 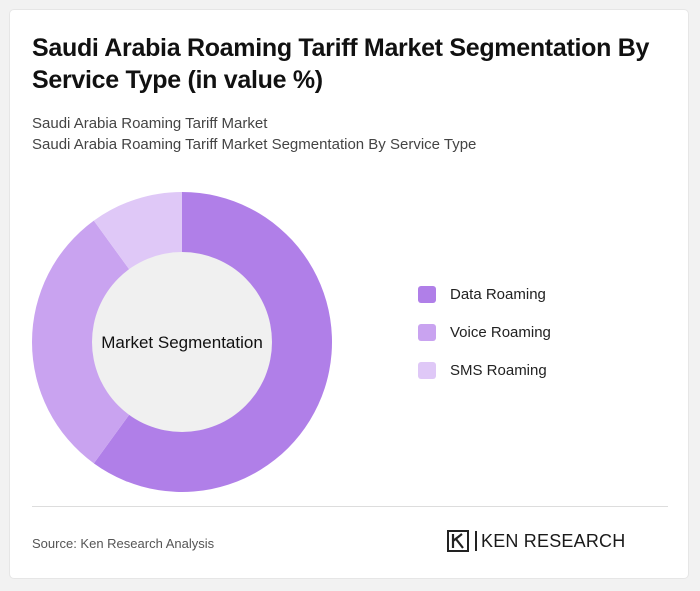 I want to click on chart-legend: Data Roaming Voice Roaming SMS Roaming, so click(x=484, y=341).